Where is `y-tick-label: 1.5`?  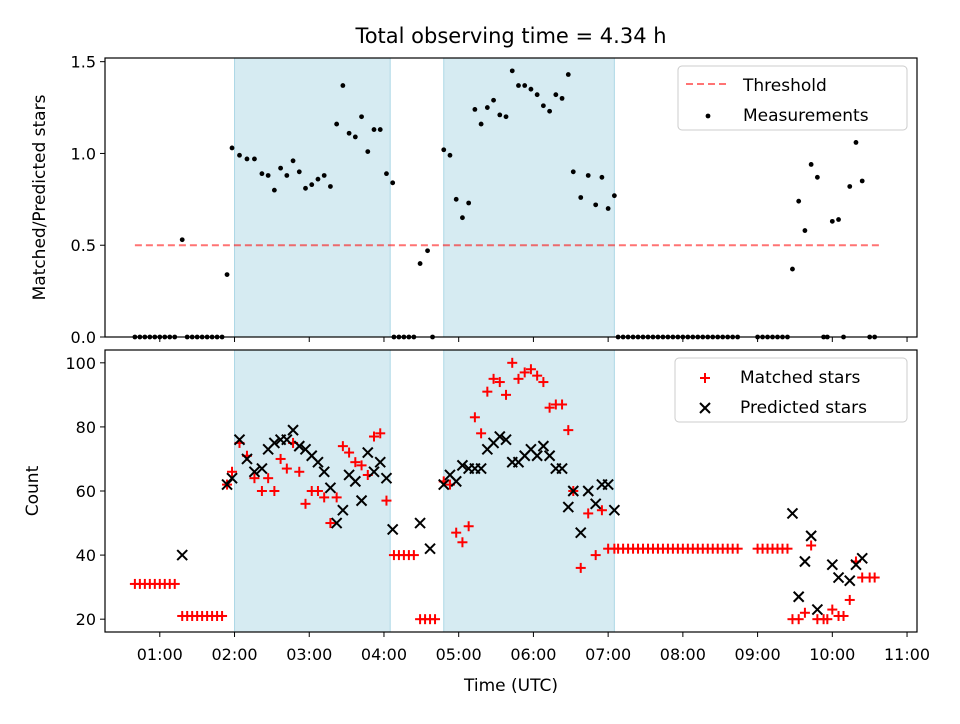 y-tick-label: 1.5 is located at coordinates (83, 62).